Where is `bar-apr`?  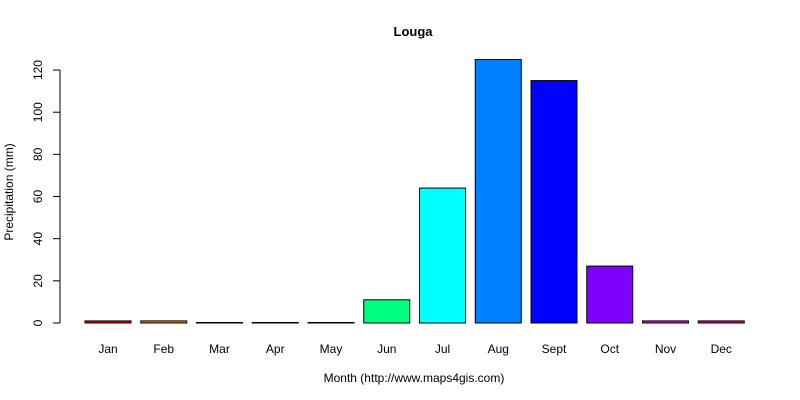
bar-apr is located at coordinates (275, 323).